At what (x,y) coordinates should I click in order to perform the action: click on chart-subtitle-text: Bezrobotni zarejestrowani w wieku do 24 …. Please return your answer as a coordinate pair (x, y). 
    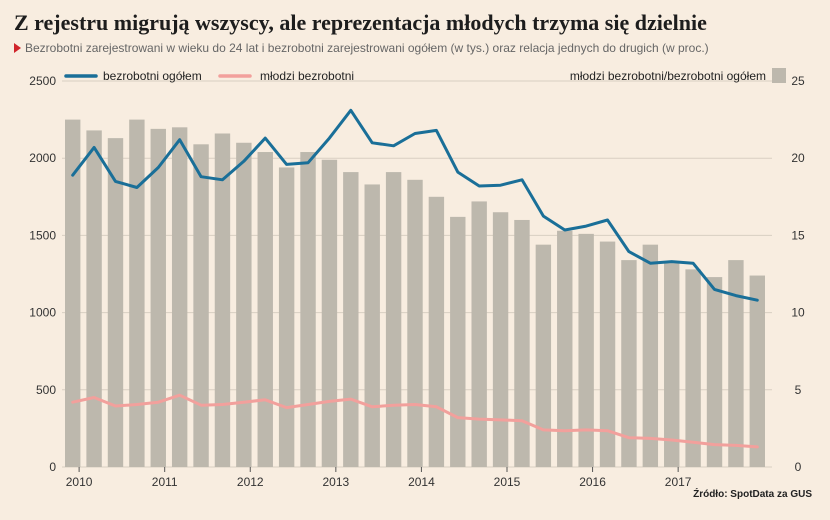
    Looking at the image, I should click on (367, 48).